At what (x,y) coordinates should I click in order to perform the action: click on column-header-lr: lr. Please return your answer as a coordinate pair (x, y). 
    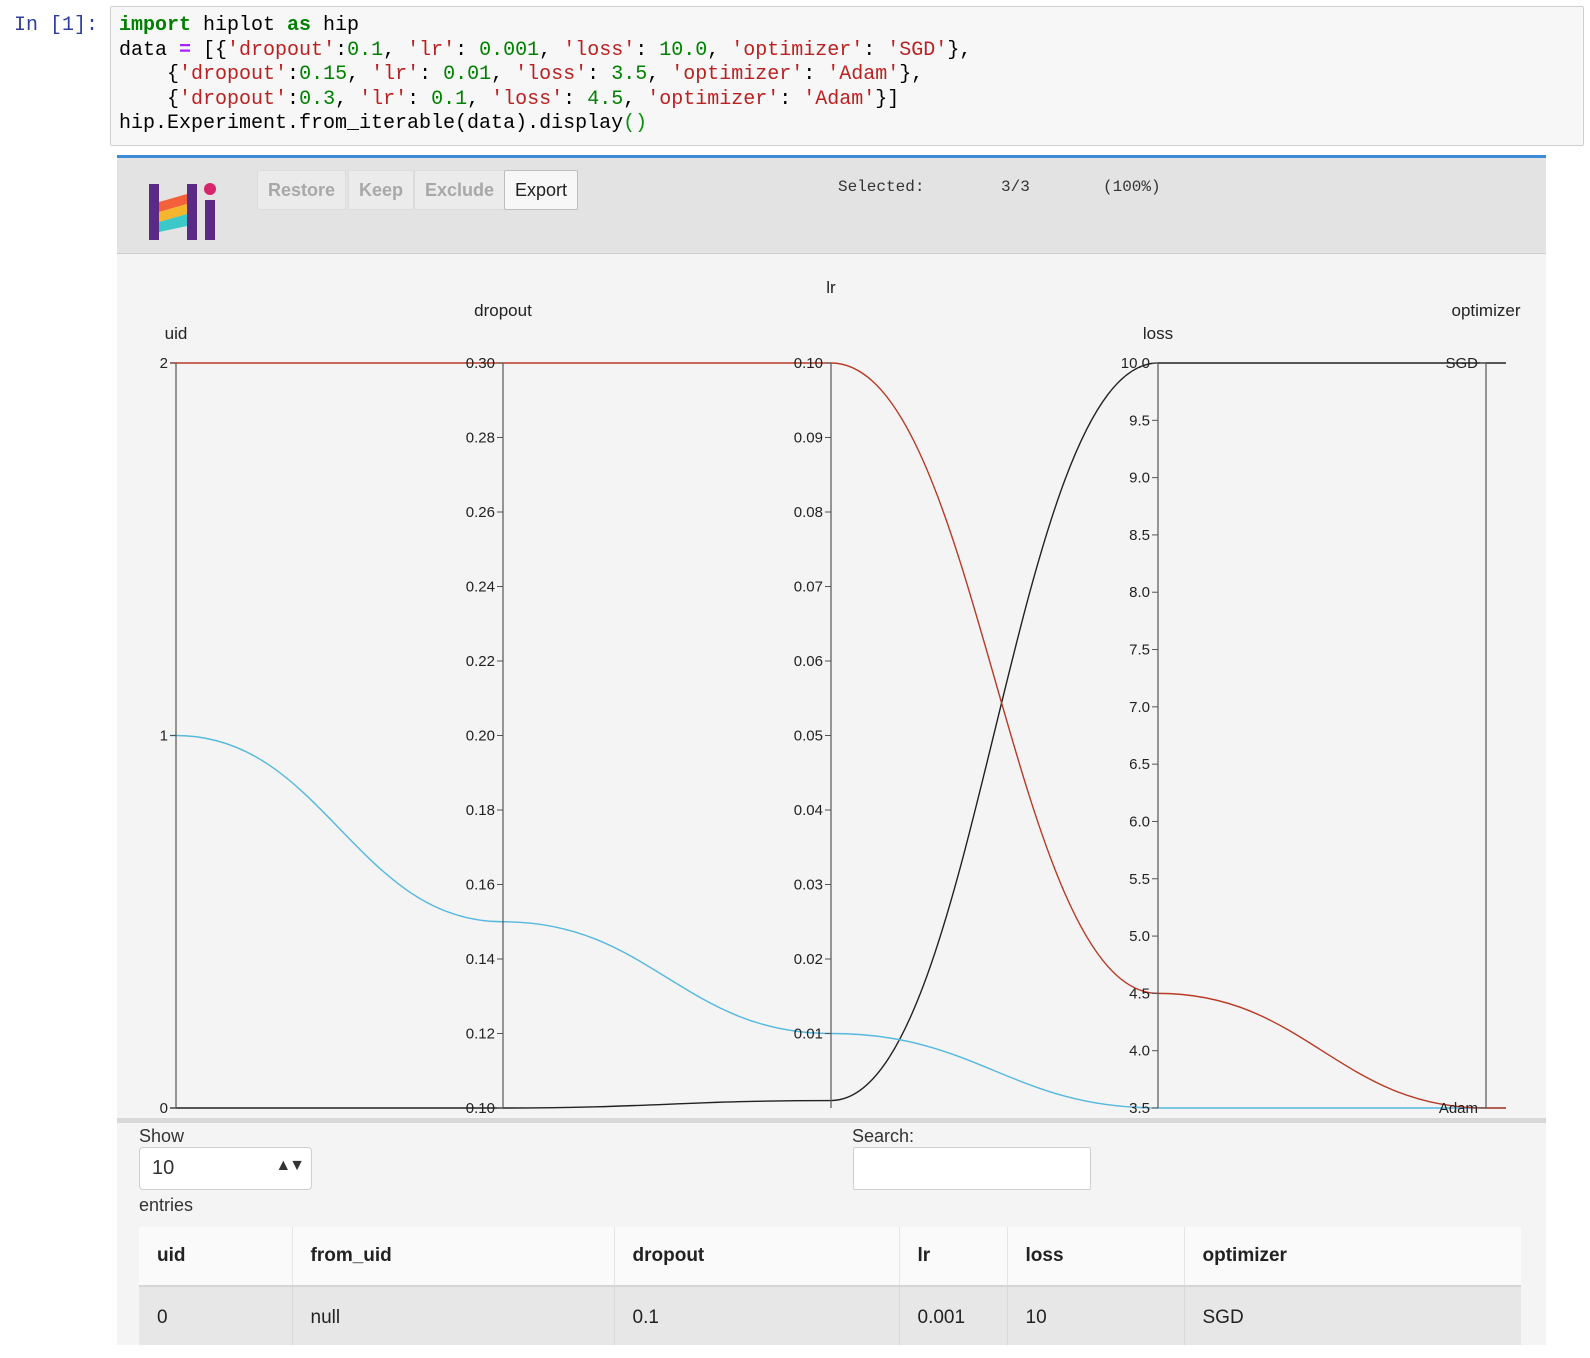
    Looking at the image, I should click on (953, 1257).